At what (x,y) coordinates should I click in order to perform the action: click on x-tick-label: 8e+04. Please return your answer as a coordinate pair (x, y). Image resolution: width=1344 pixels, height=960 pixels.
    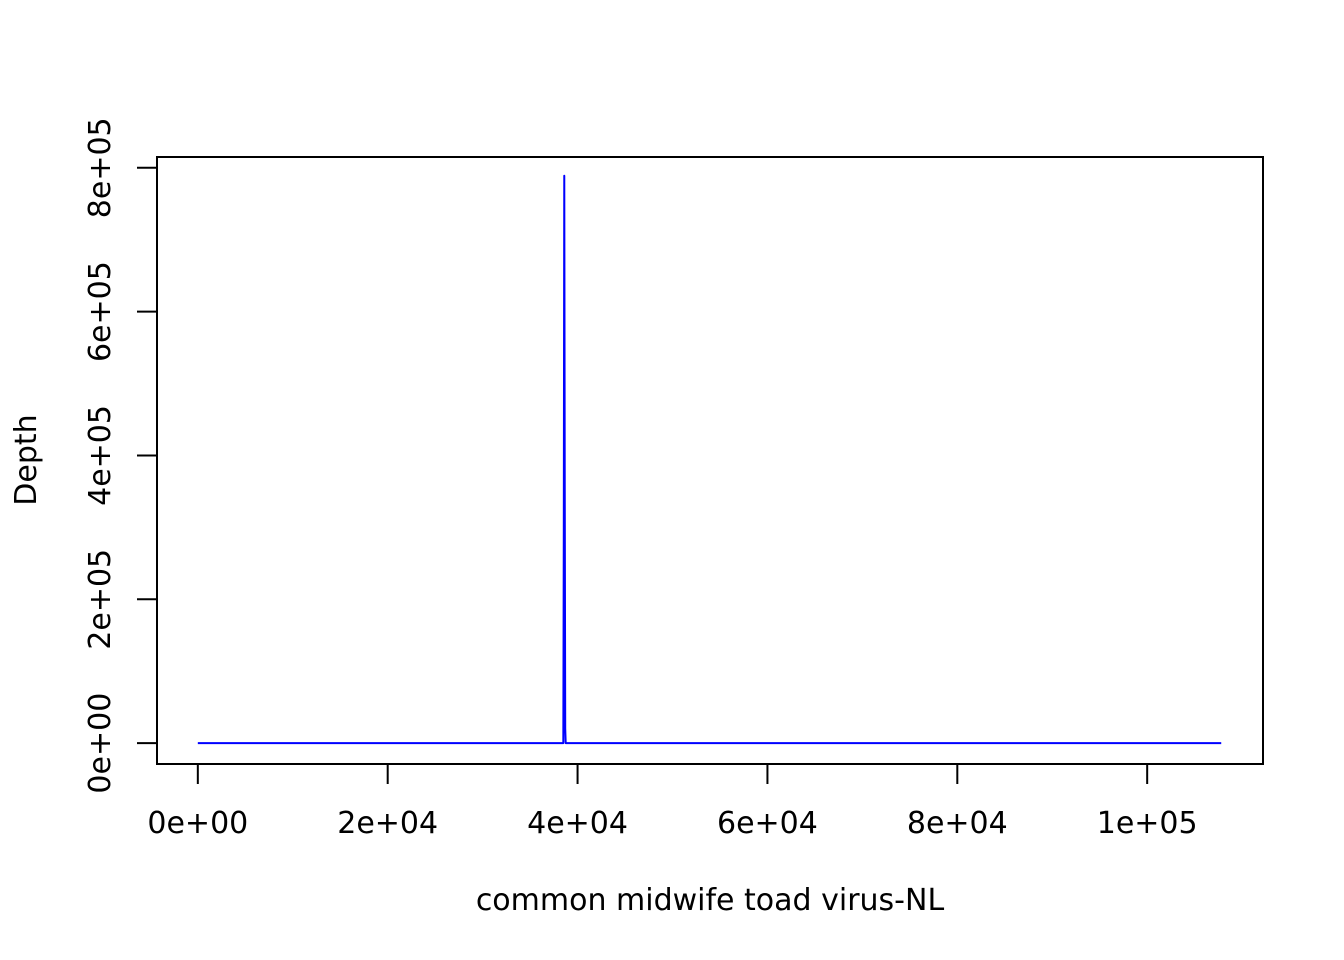
    Looking at the image, I should click on (957, 823).